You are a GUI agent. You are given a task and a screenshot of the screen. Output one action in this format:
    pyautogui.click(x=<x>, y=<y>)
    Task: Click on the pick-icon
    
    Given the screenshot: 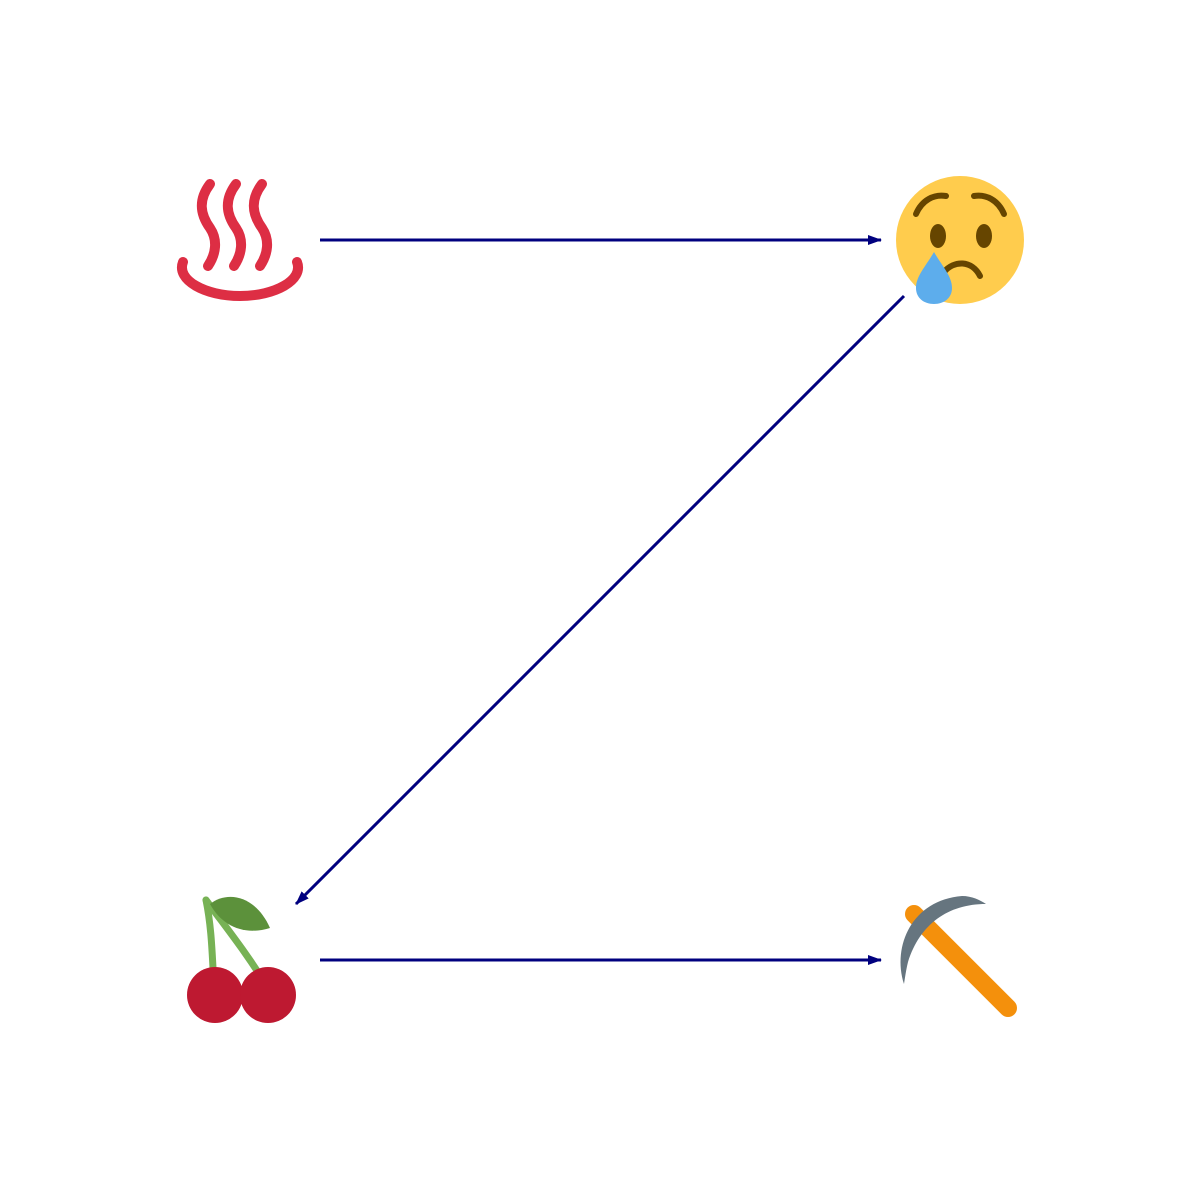 What is the action you would take?
    pyautogui.click(x=958, y=956)
    